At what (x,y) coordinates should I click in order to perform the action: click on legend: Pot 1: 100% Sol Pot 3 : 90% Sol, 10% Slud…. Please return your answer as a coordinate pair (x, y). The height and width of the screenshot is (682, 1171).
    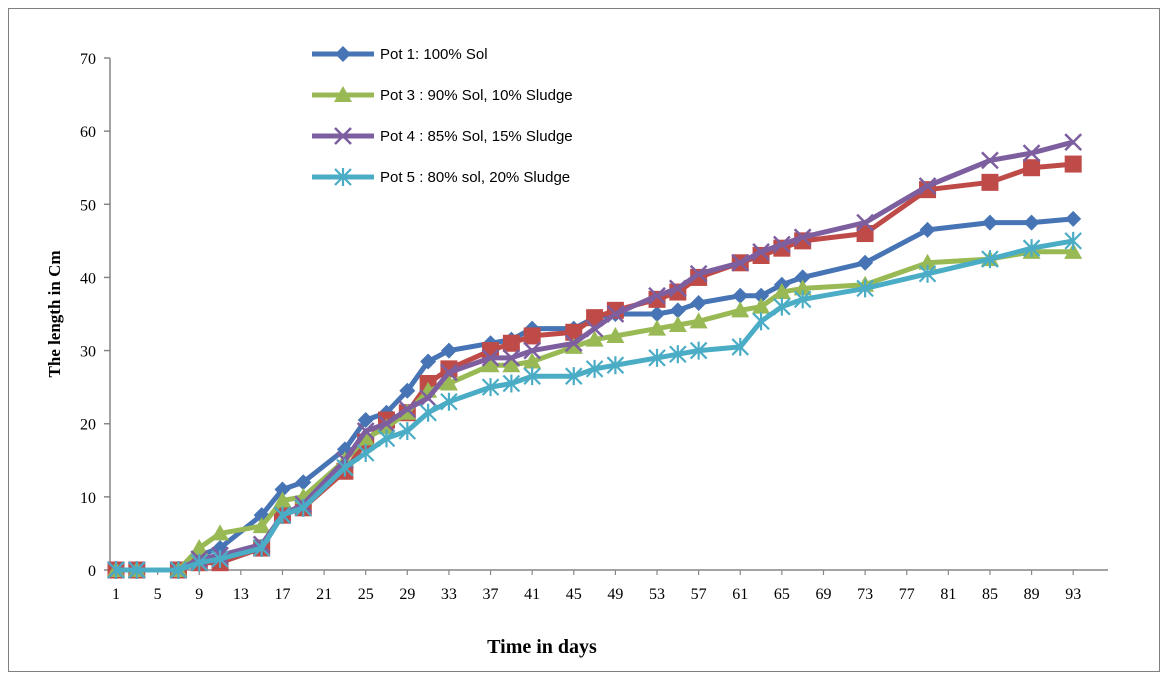
    Looking at the image, I should click on (442, 116).